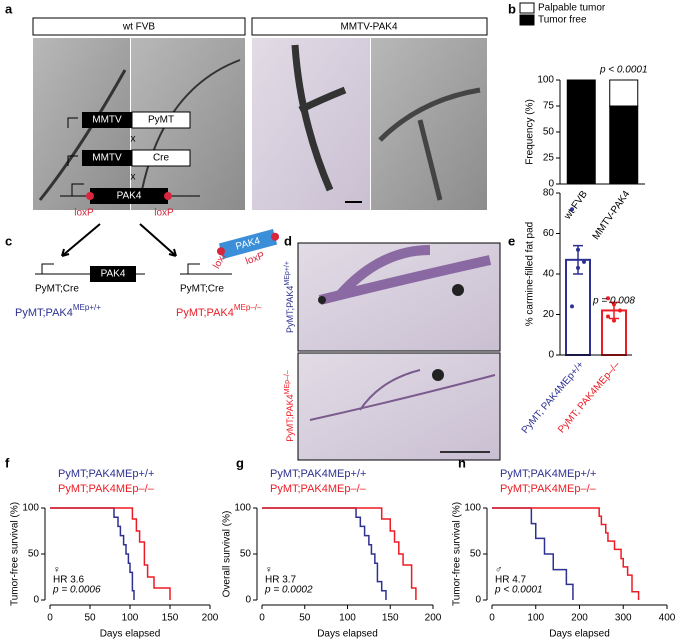  I want to click on y-tick-label: 60, so click(549, 233).